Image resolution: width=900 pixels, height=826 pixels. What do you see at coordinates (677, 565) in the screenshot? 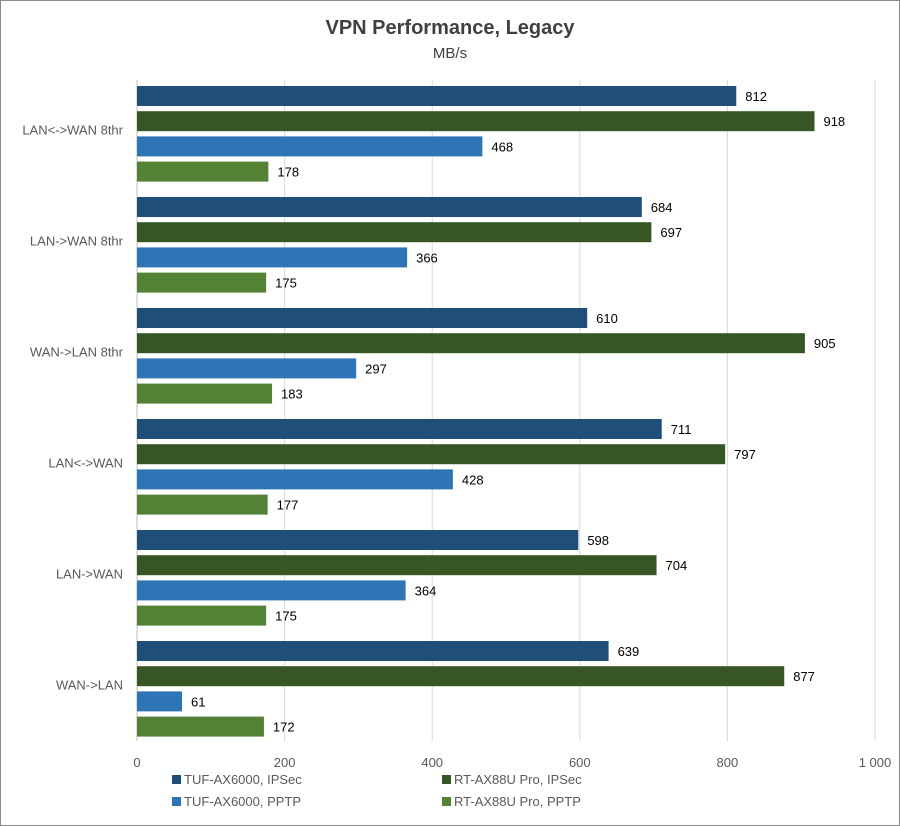
I see `data-label: 704` at bounding box center [677, 565].